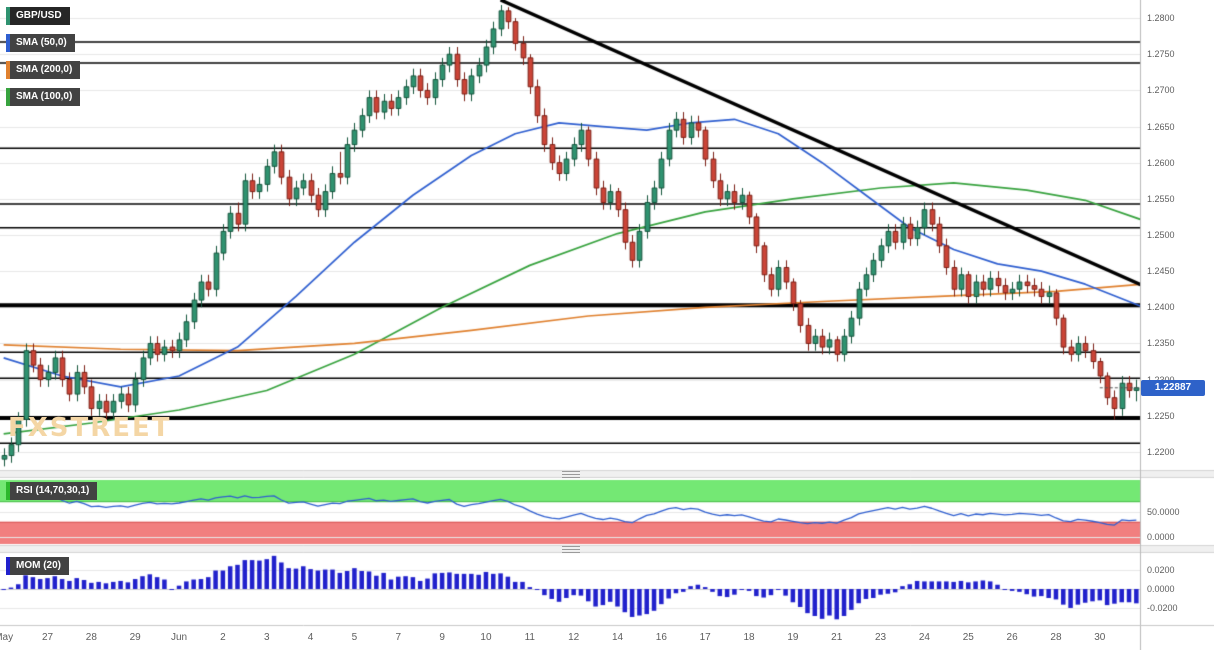  Describe the element at coordinates (47, 637) in the screenshot. I see `date-axis-label: 27` at that location.